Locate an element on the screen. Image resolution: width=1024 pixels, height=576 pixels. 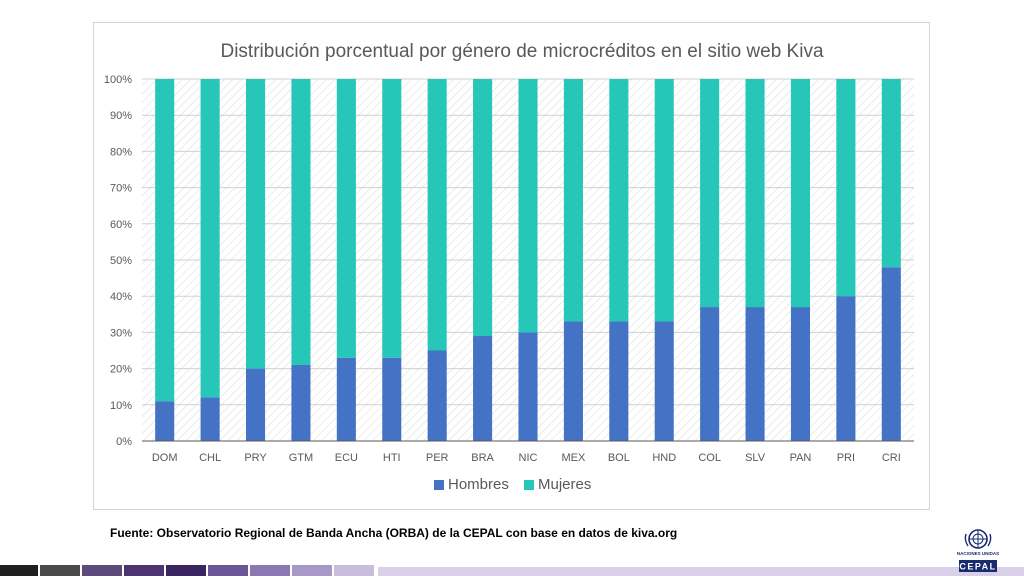
y-tick-label: 90% is located at coordinates (121, 116).